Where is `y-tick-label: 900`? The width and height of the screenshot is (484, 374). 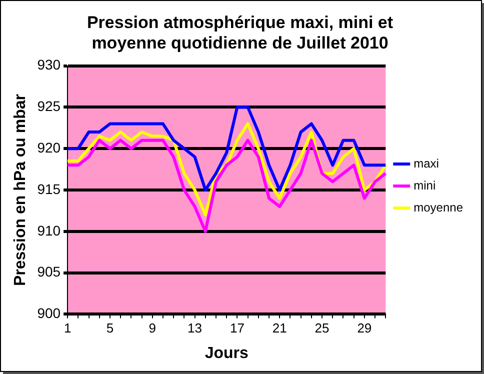
y-tick-label: 900 is located at coordinates (49, 313).